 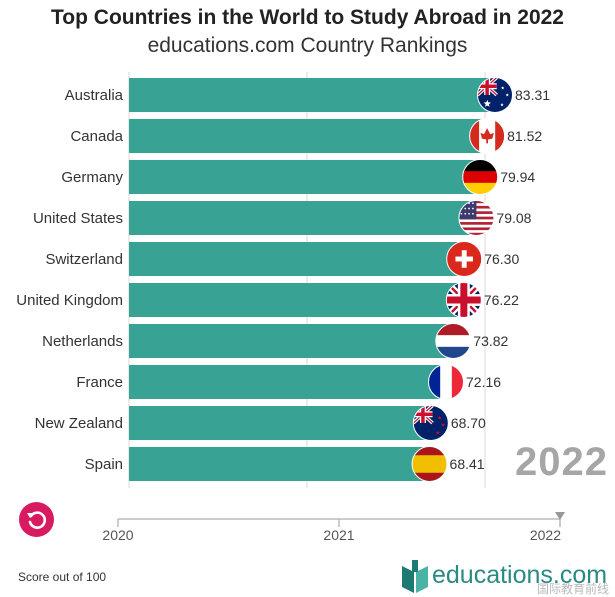 What do you see at coordinates (279, 464) in the screenshot?
I see `bar-spain` at bounding box center [279, 464].